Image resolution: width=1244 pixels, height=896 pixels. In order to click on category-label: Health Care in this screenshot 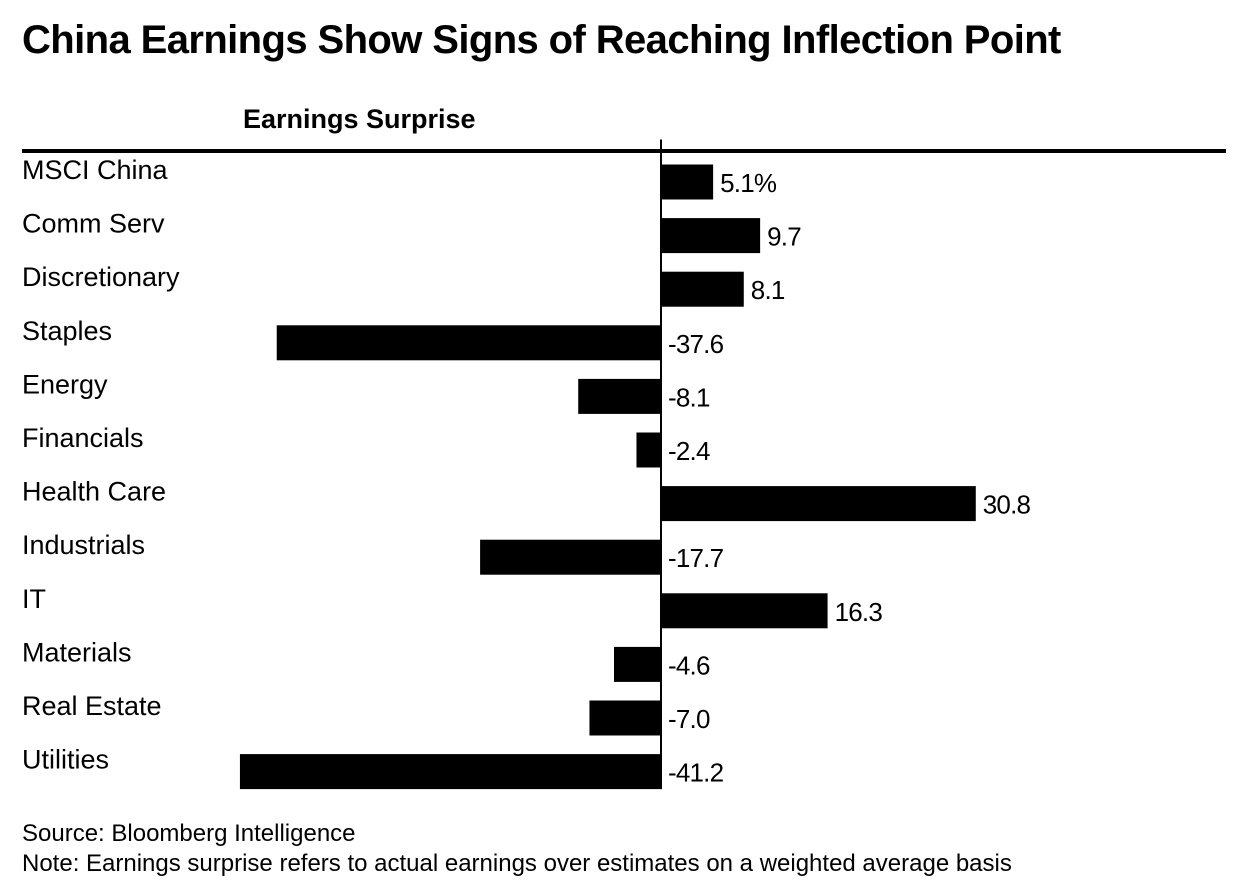, I will do `click(94, 492)`.